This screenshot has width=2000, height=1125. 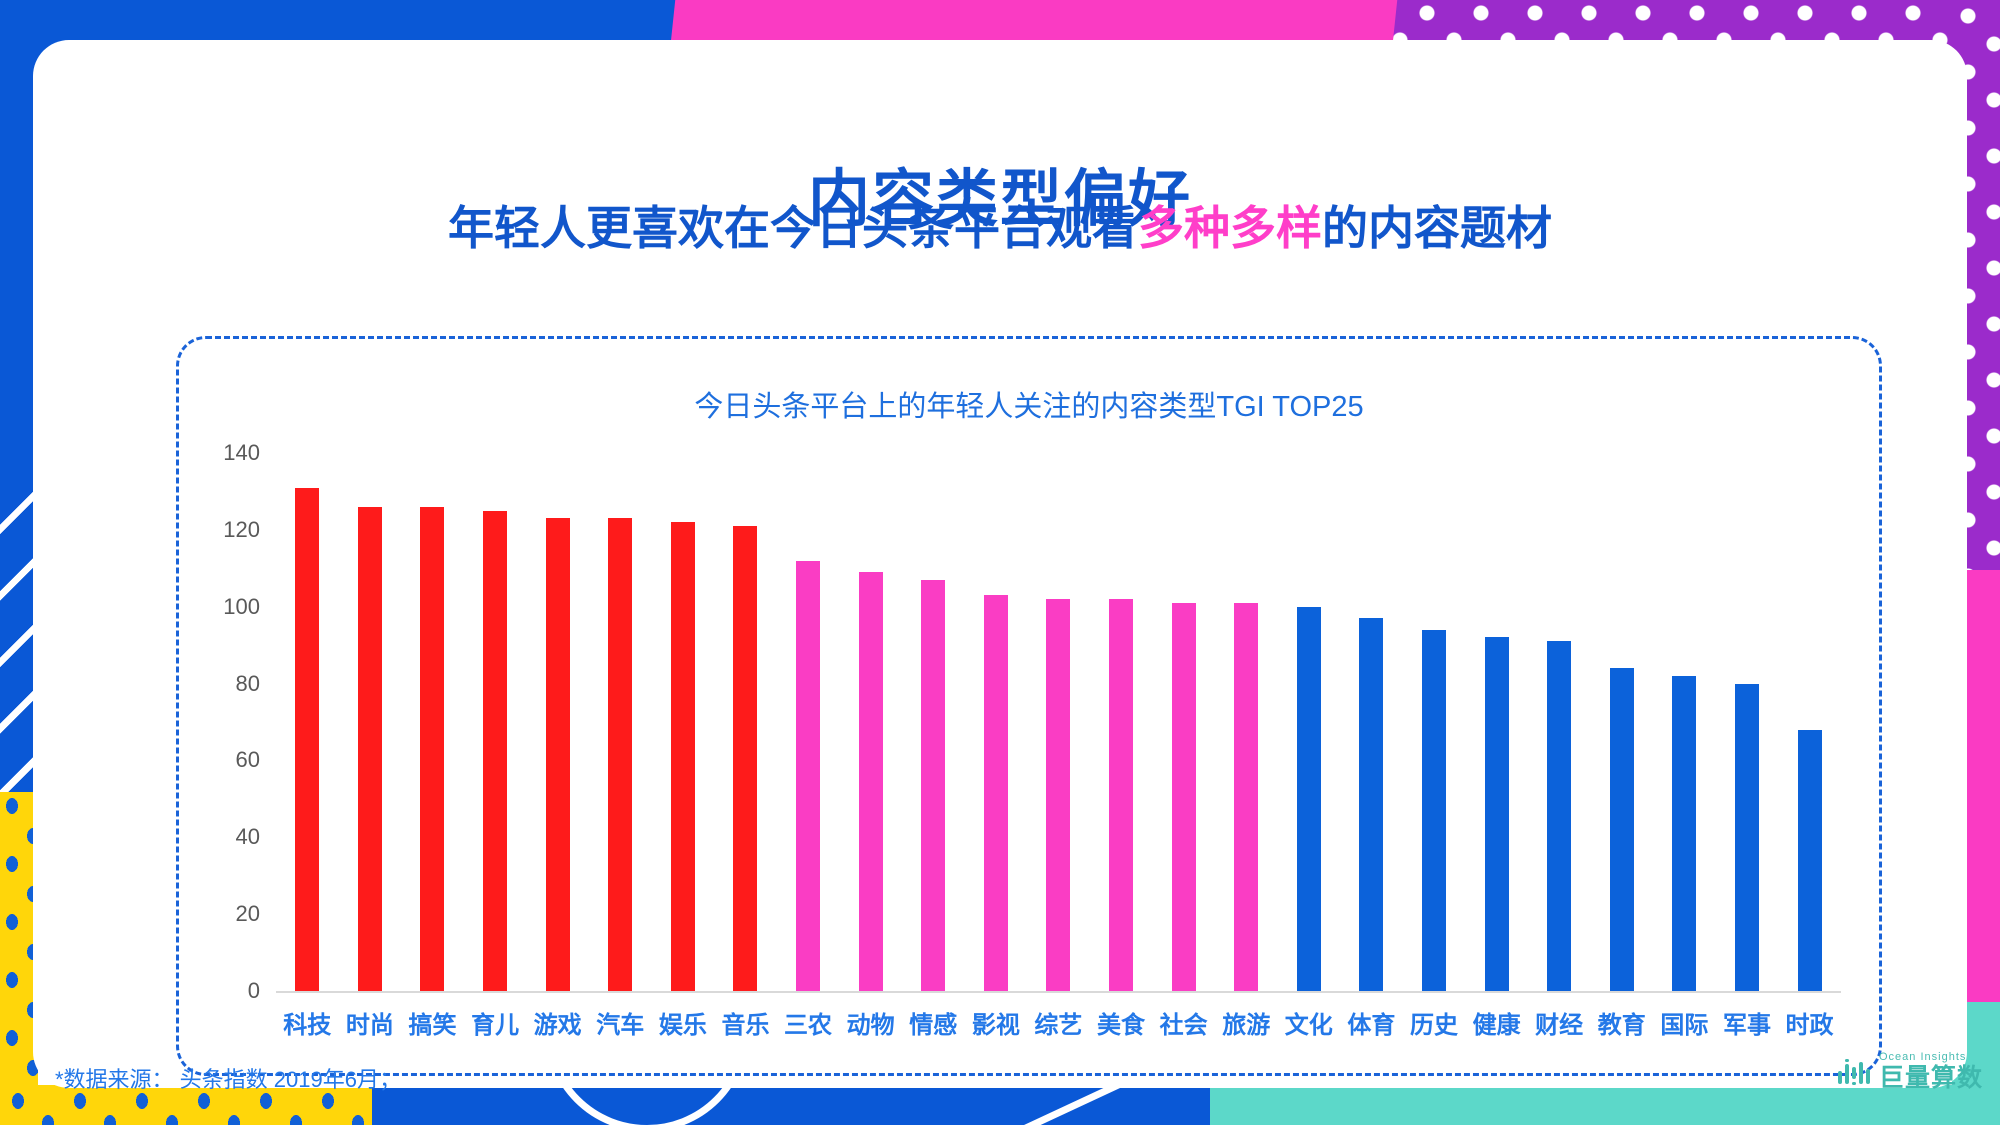 What do you see at coordinates (1308, 1025) in the screenshot?
I see `category-label: 文化` at bounding box center [1308, 1025].